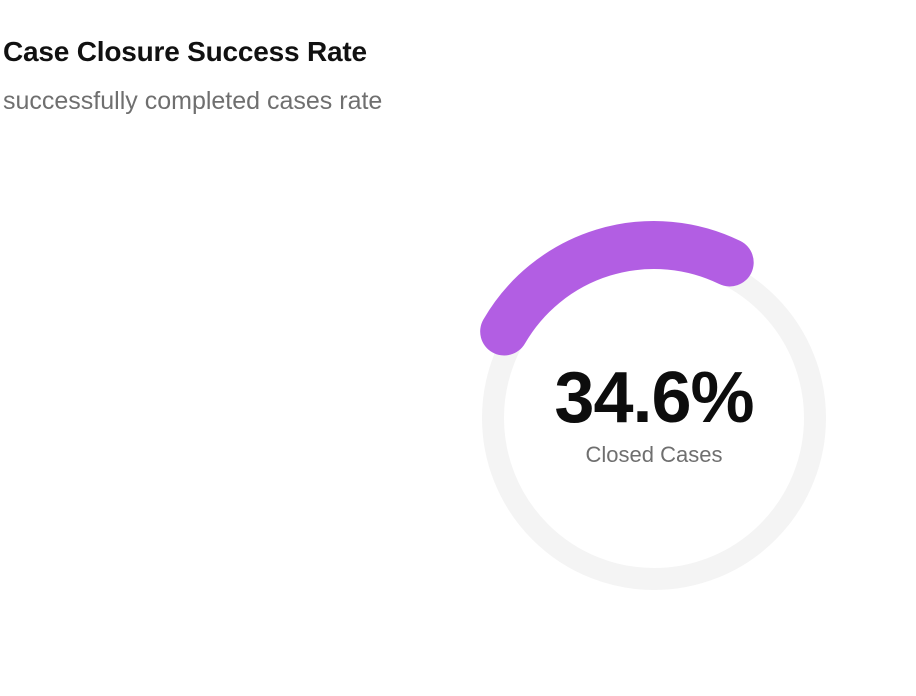 Image resolution: width=916 pixels, height=696 pixels. What do you see at coordinates (617, 288) in the screenshot?
I see `gauge-value-arc` at bounding box center [617, 288].